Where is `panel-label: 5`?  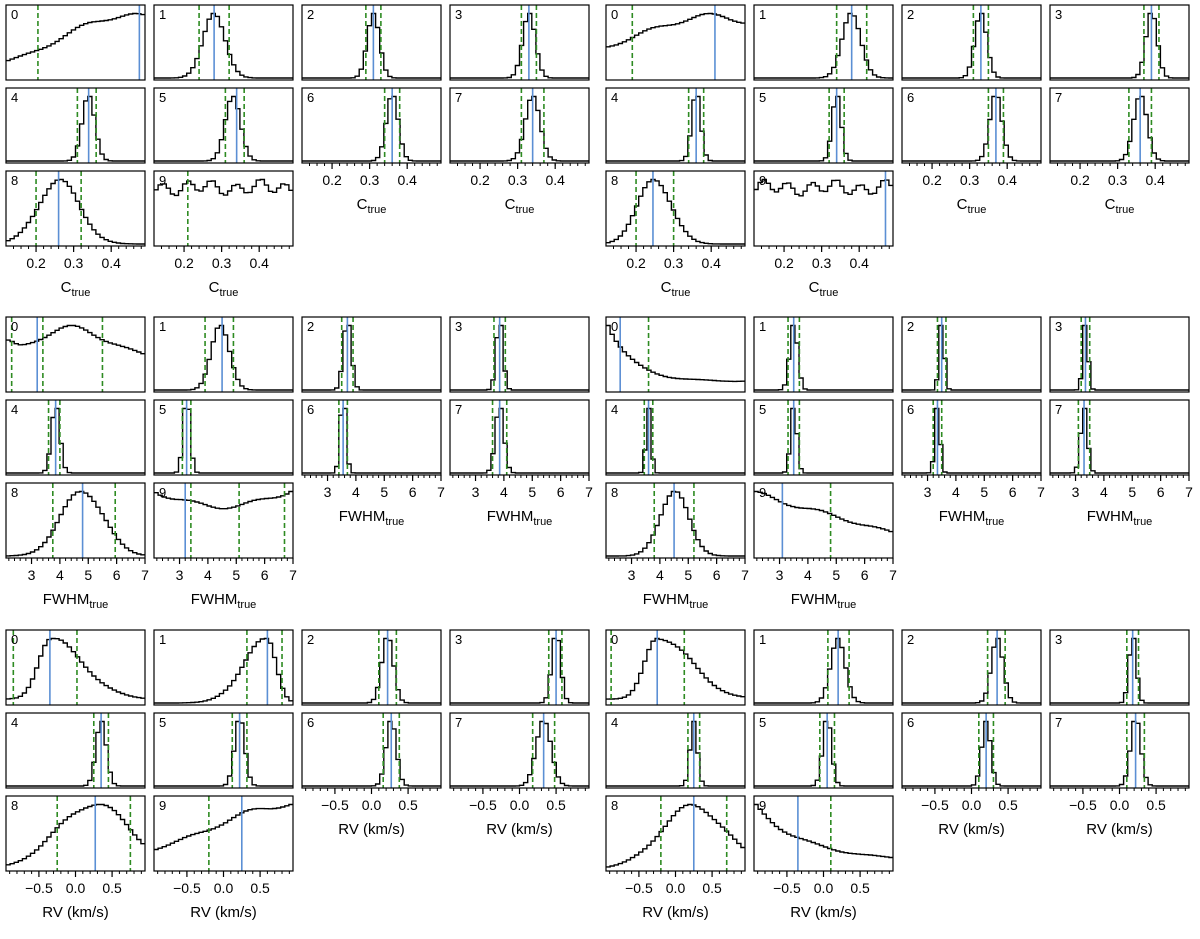 panel-label: 5 is located at coordinates (762, 97).